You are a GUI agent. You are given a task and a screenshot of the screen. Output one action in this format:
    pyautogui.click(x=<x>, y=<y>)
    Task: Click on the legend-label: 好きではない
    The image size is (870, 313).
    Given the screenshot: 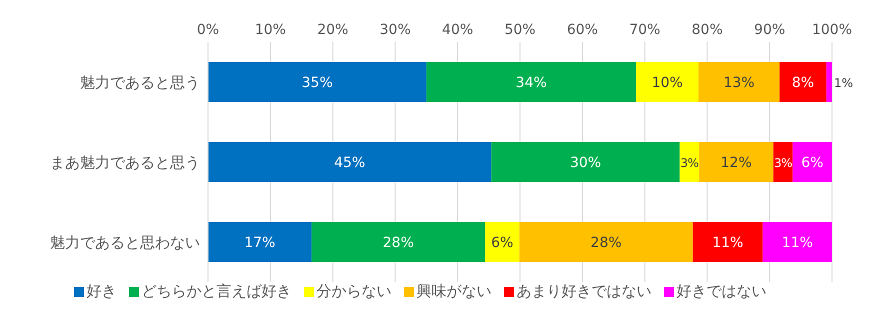 What is the action you would take?
    pyautogui.click(x=721, y=291)
    